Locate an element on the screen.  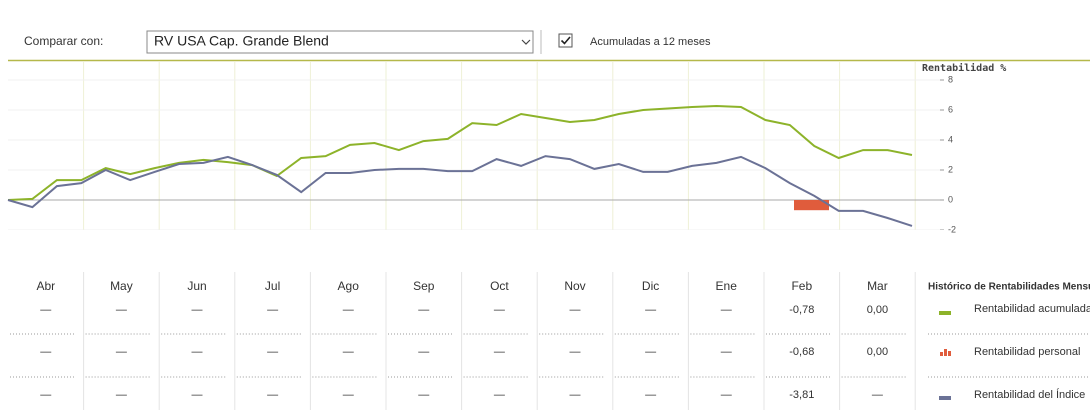
month-header: Ene is located at coordinates (727, 286).